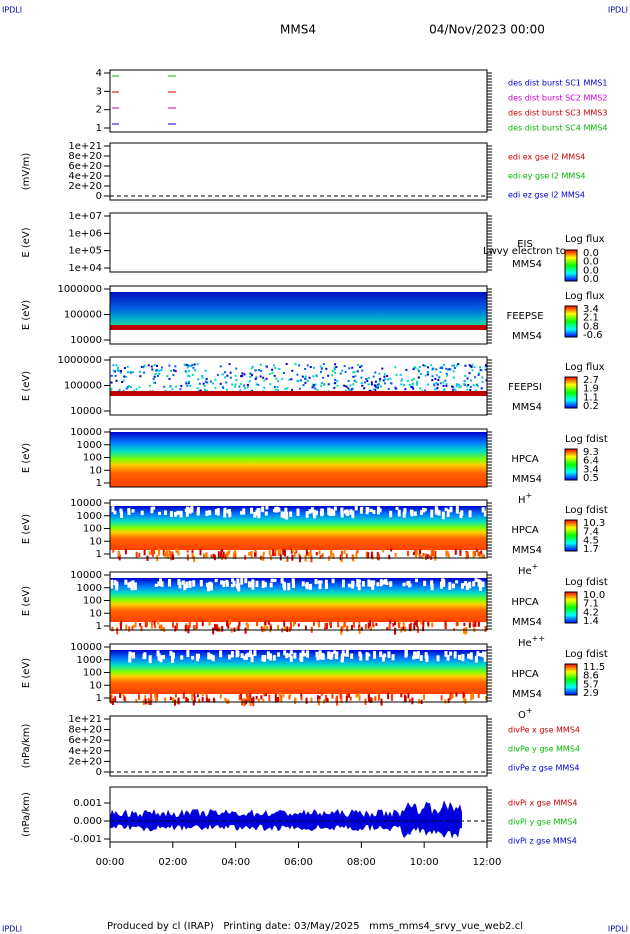 Image resolution: width=630 pixels, height=934 pixels. What do you see at coordinates (92, 673) in the screenshot?
I see `y-tick-label: 100` at bounding box center [92, 673].